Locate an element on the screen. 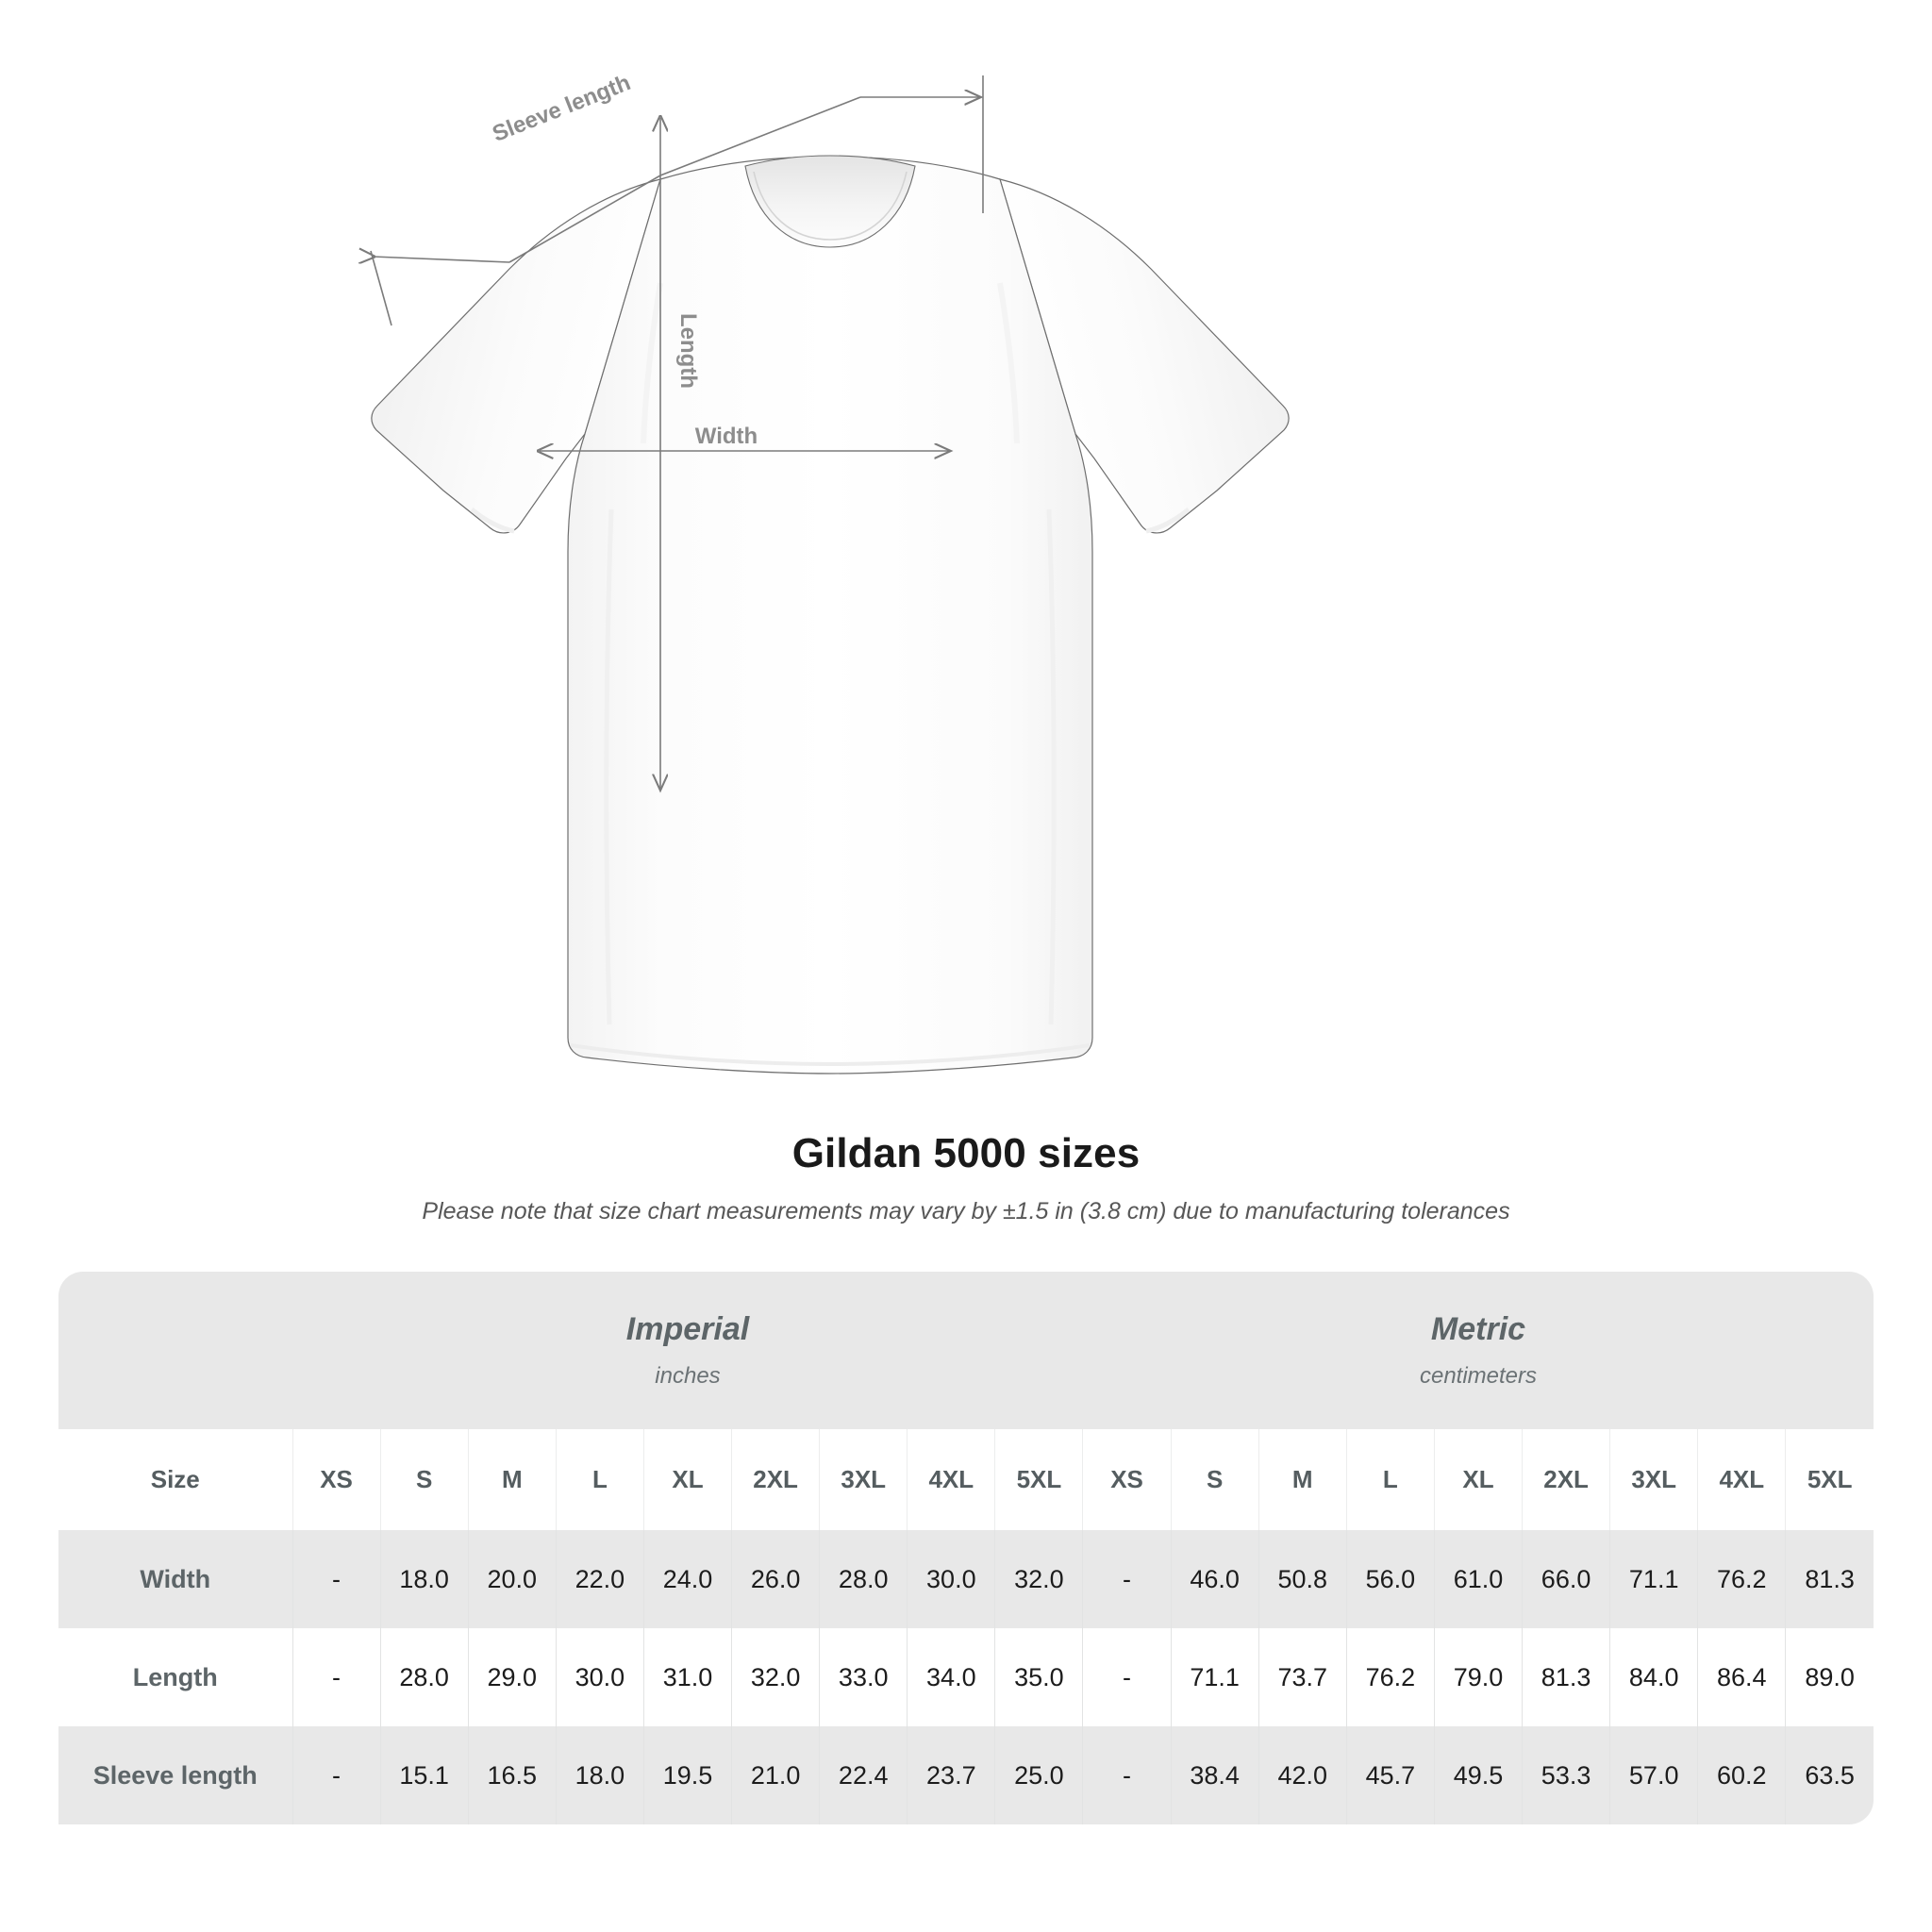 This screenshot has height=1932, width=1932. cell-length-metric-4xl: 86.4 is located at coordinates (1742, 1677).